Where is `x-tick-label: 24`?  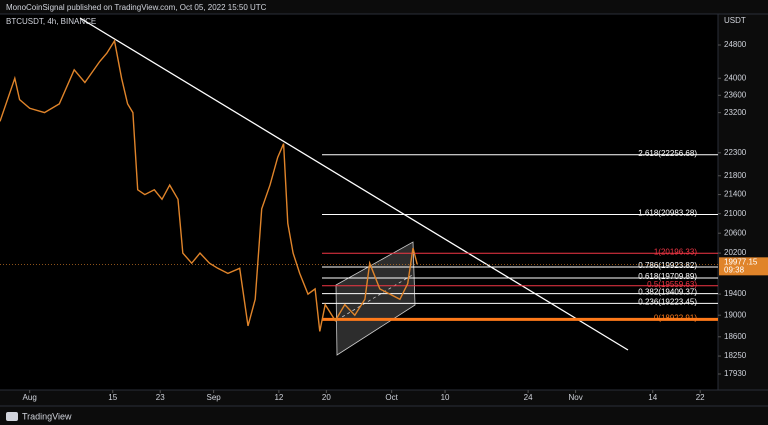 x-tick-label: 24 is located at coordinates (528, 397).